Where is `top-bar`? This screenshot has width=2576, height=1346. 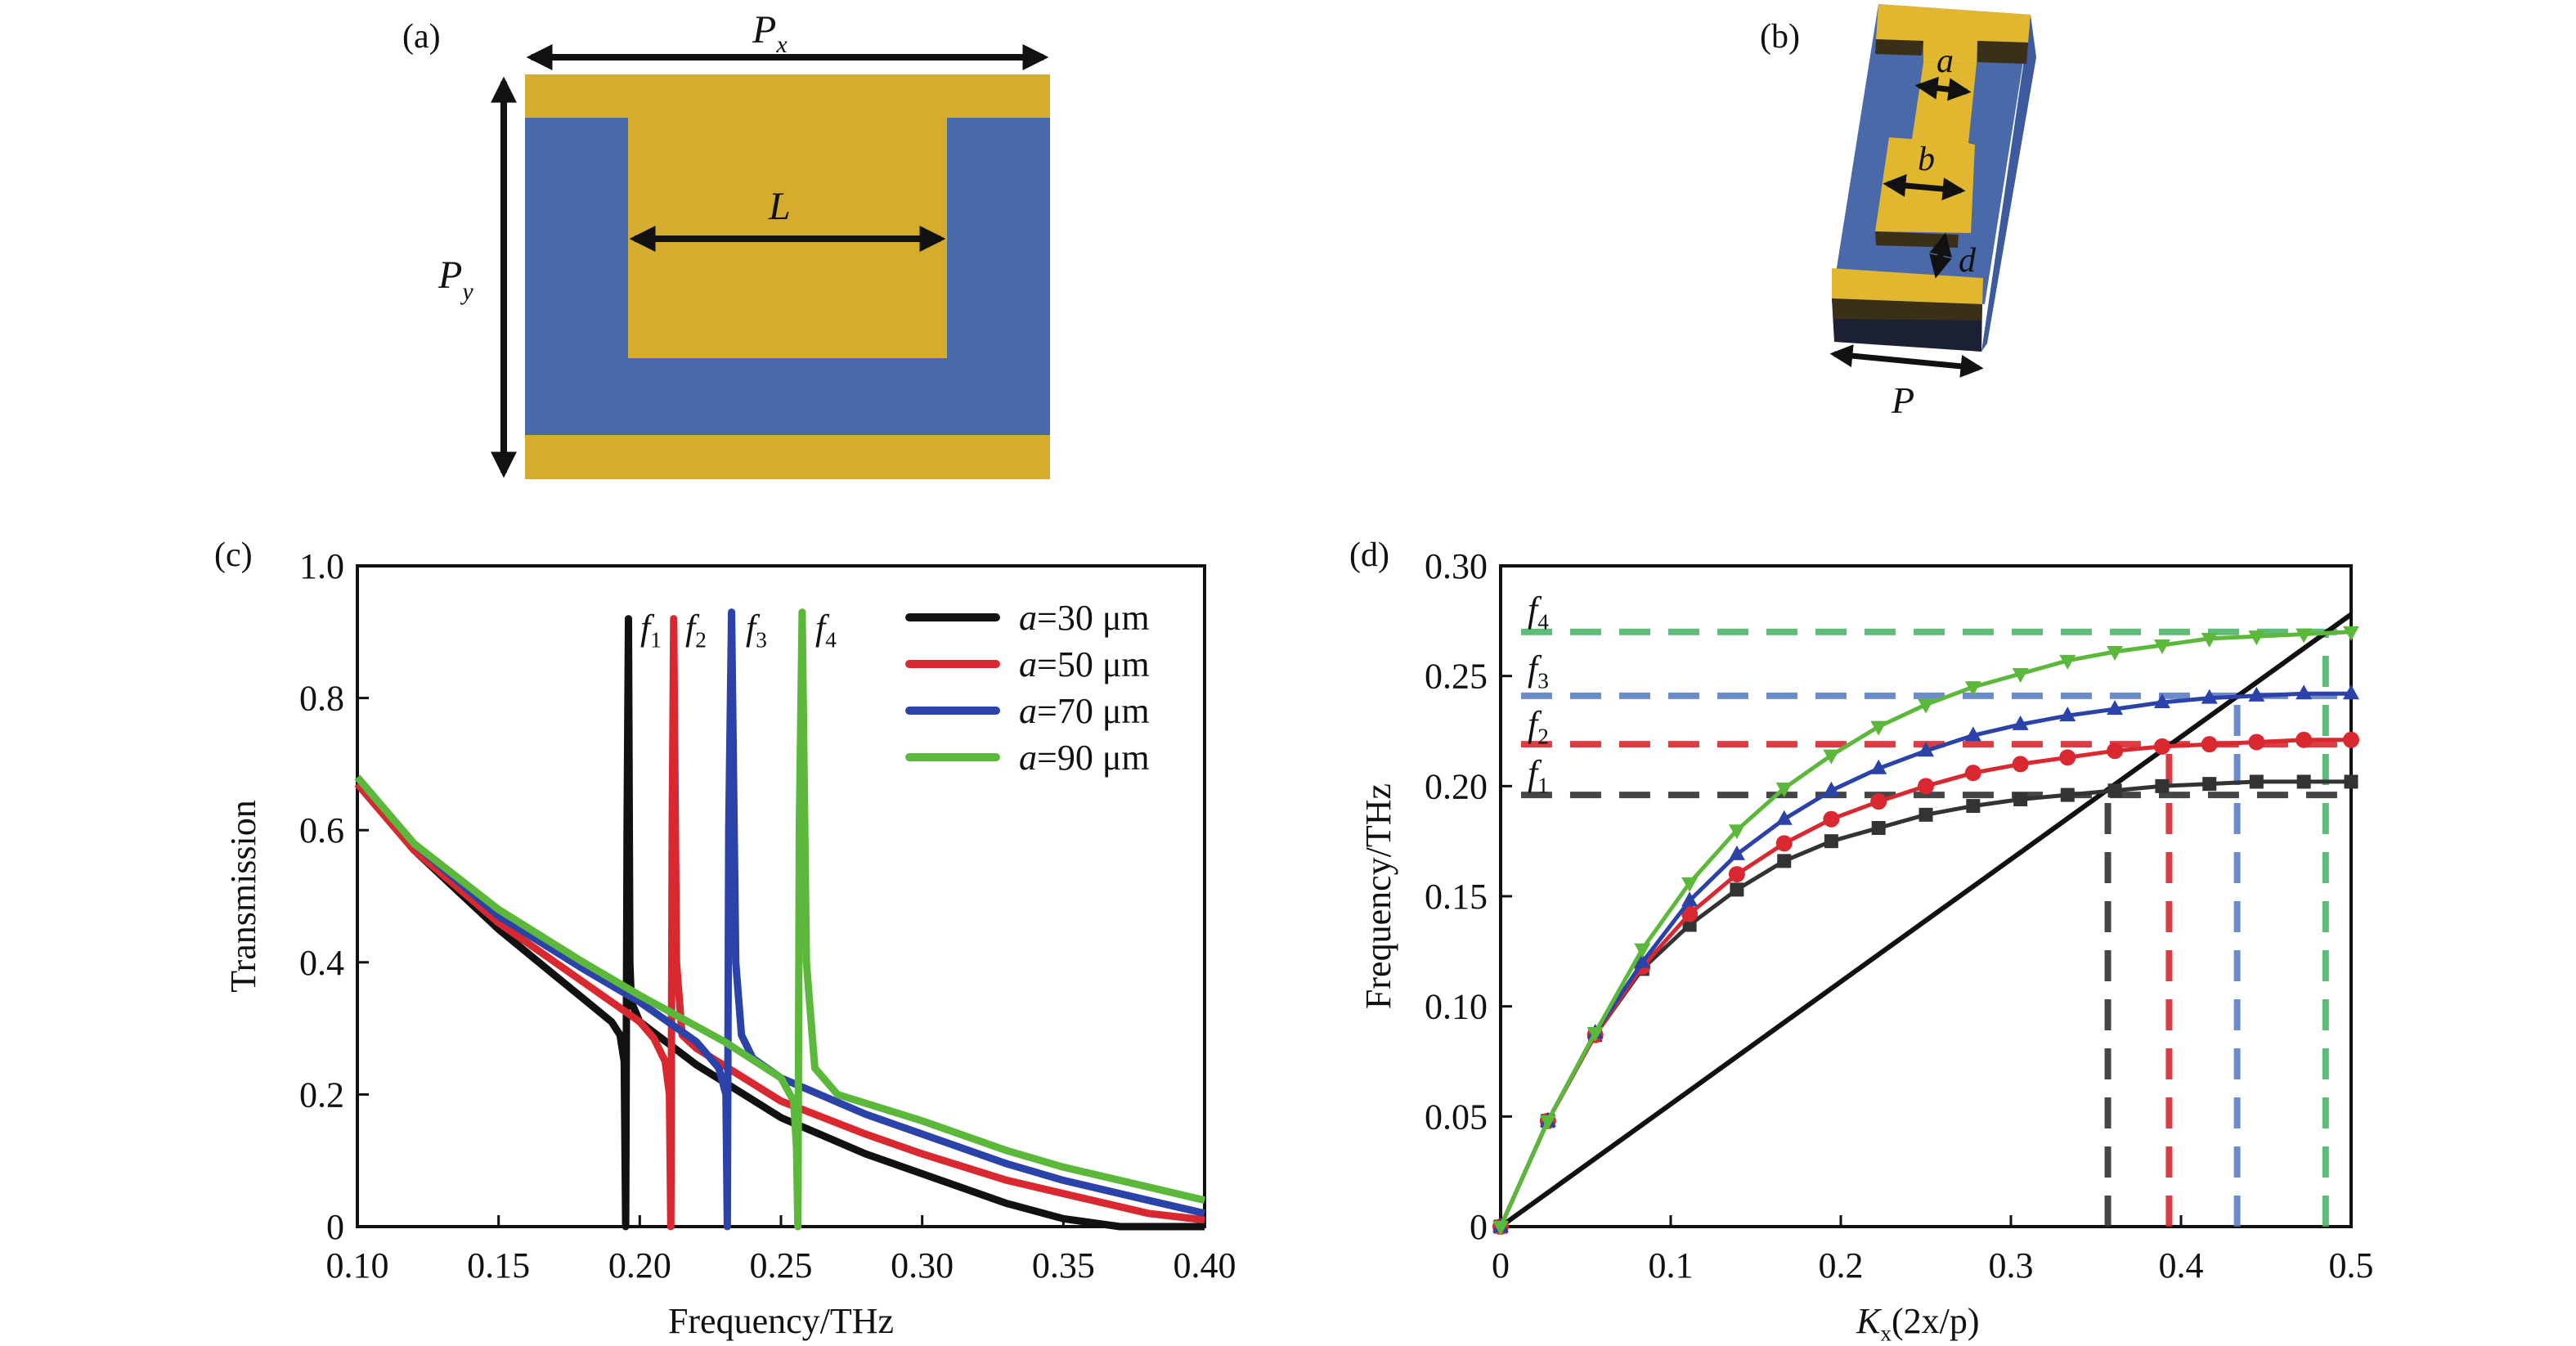 top-bar is located at coordinates (1953, 34).